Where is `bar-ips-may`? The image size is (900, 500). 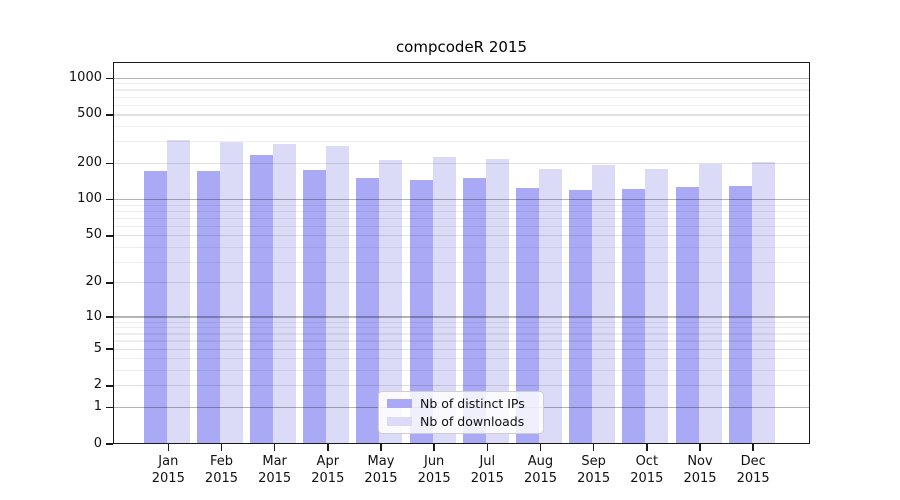 bar-ips-may is located at coordinates (368, 311).